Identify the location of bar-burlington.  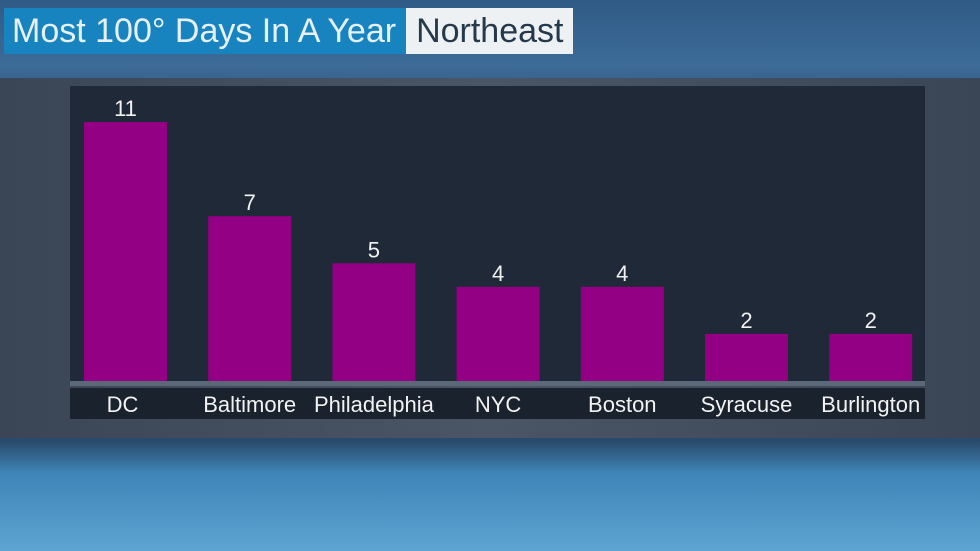
(871, 357).